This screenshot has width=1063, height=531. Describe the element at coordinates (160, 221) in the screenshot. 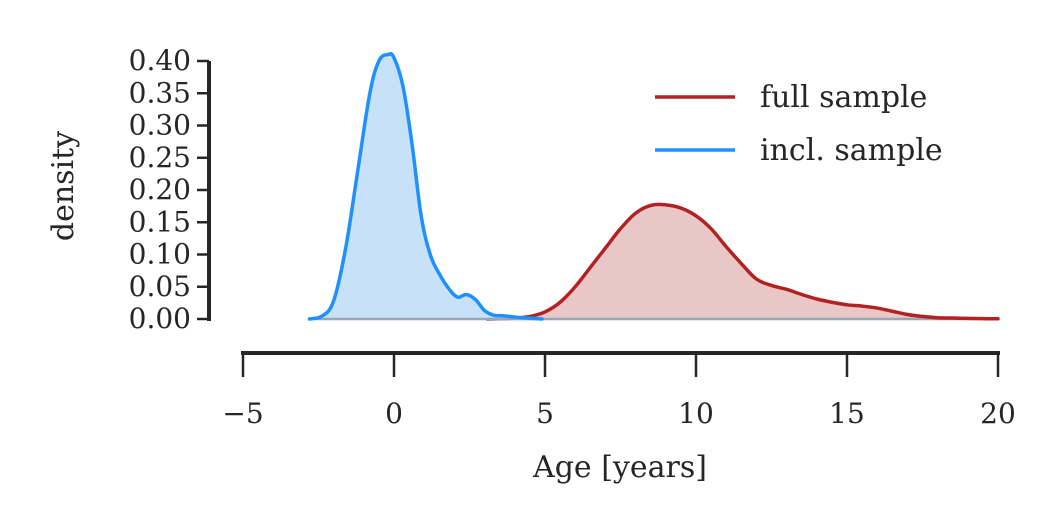

I see `y-tick-label: 0.15` at that location.